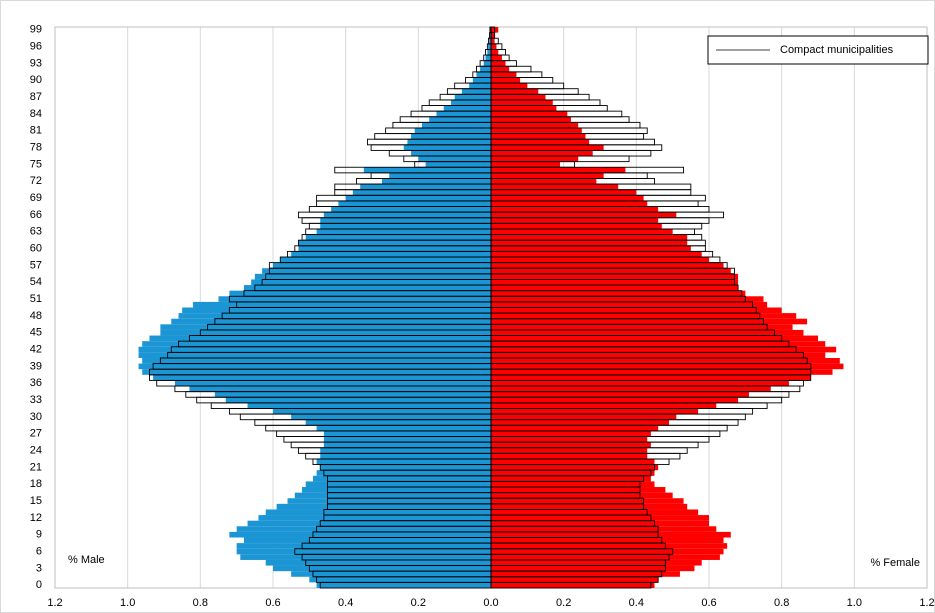  What do you see at coordinates (895, 563) in the screenshot?
I see `annotation: % Female` at bounding box center [895, 563].